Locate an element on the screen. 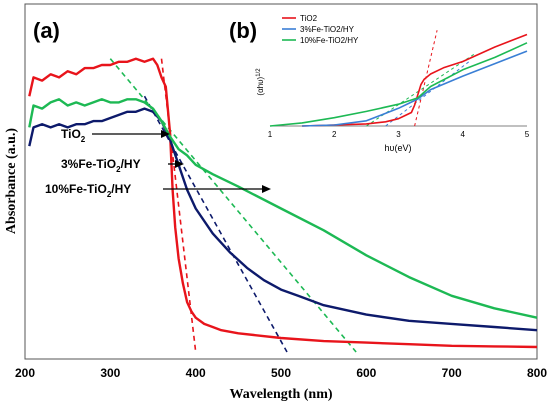 Image resolution: width=550 pixels, height=407 pixels. panel-b-label: (b) is located at coordinates (243, 30).